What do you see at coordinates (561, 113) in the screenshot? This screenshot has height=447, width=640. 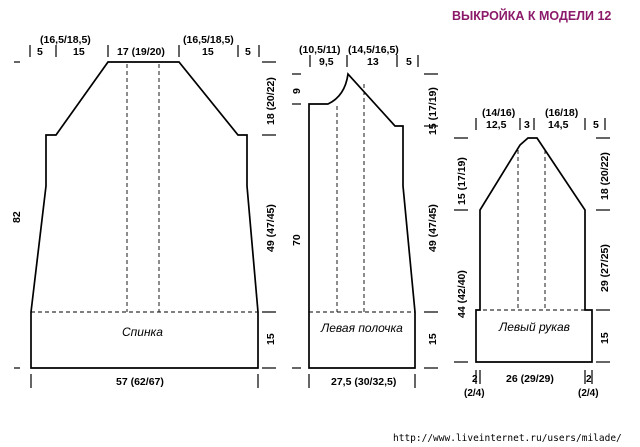 I see `sleeve-top-right-group: (16/18)` at bounding box center [561, 113].